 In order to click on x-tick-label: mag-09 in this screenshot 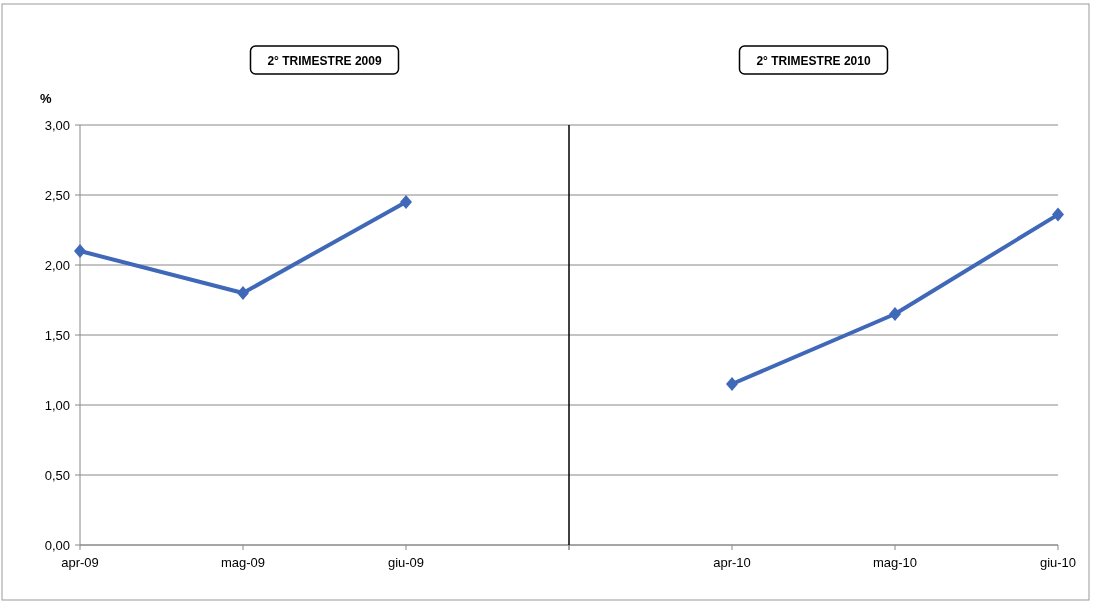, I will do `click(243, 562)`.